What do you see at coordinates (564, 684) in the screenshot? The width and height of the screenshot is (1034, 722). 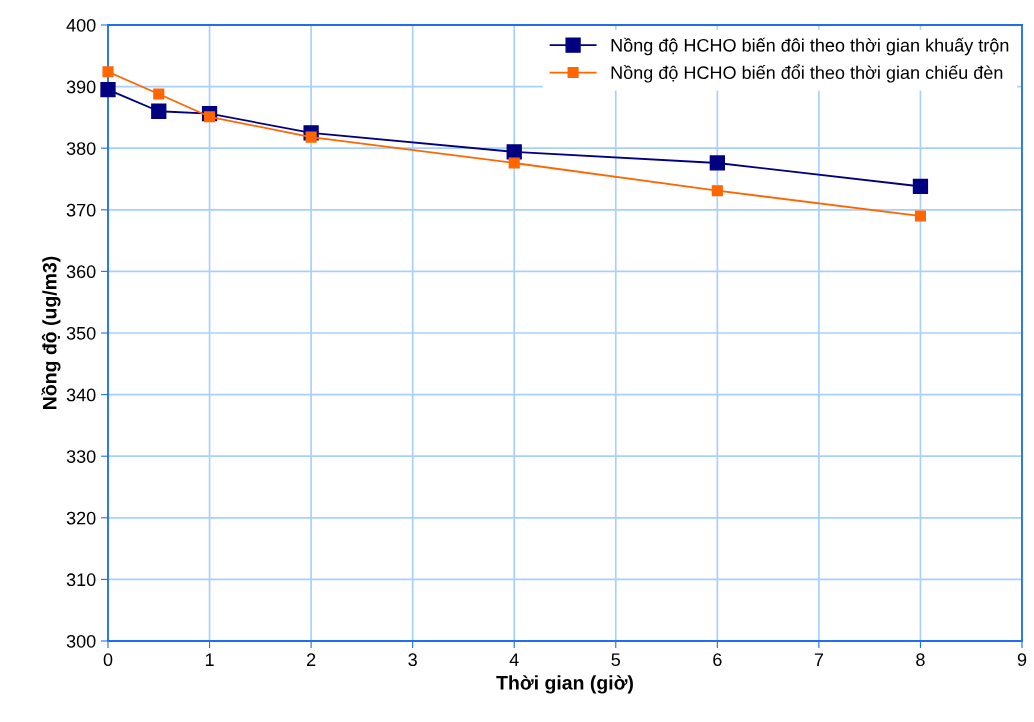 I see `x-axis-title: Thời gian (giờ)` at bounding box center [564, 684].